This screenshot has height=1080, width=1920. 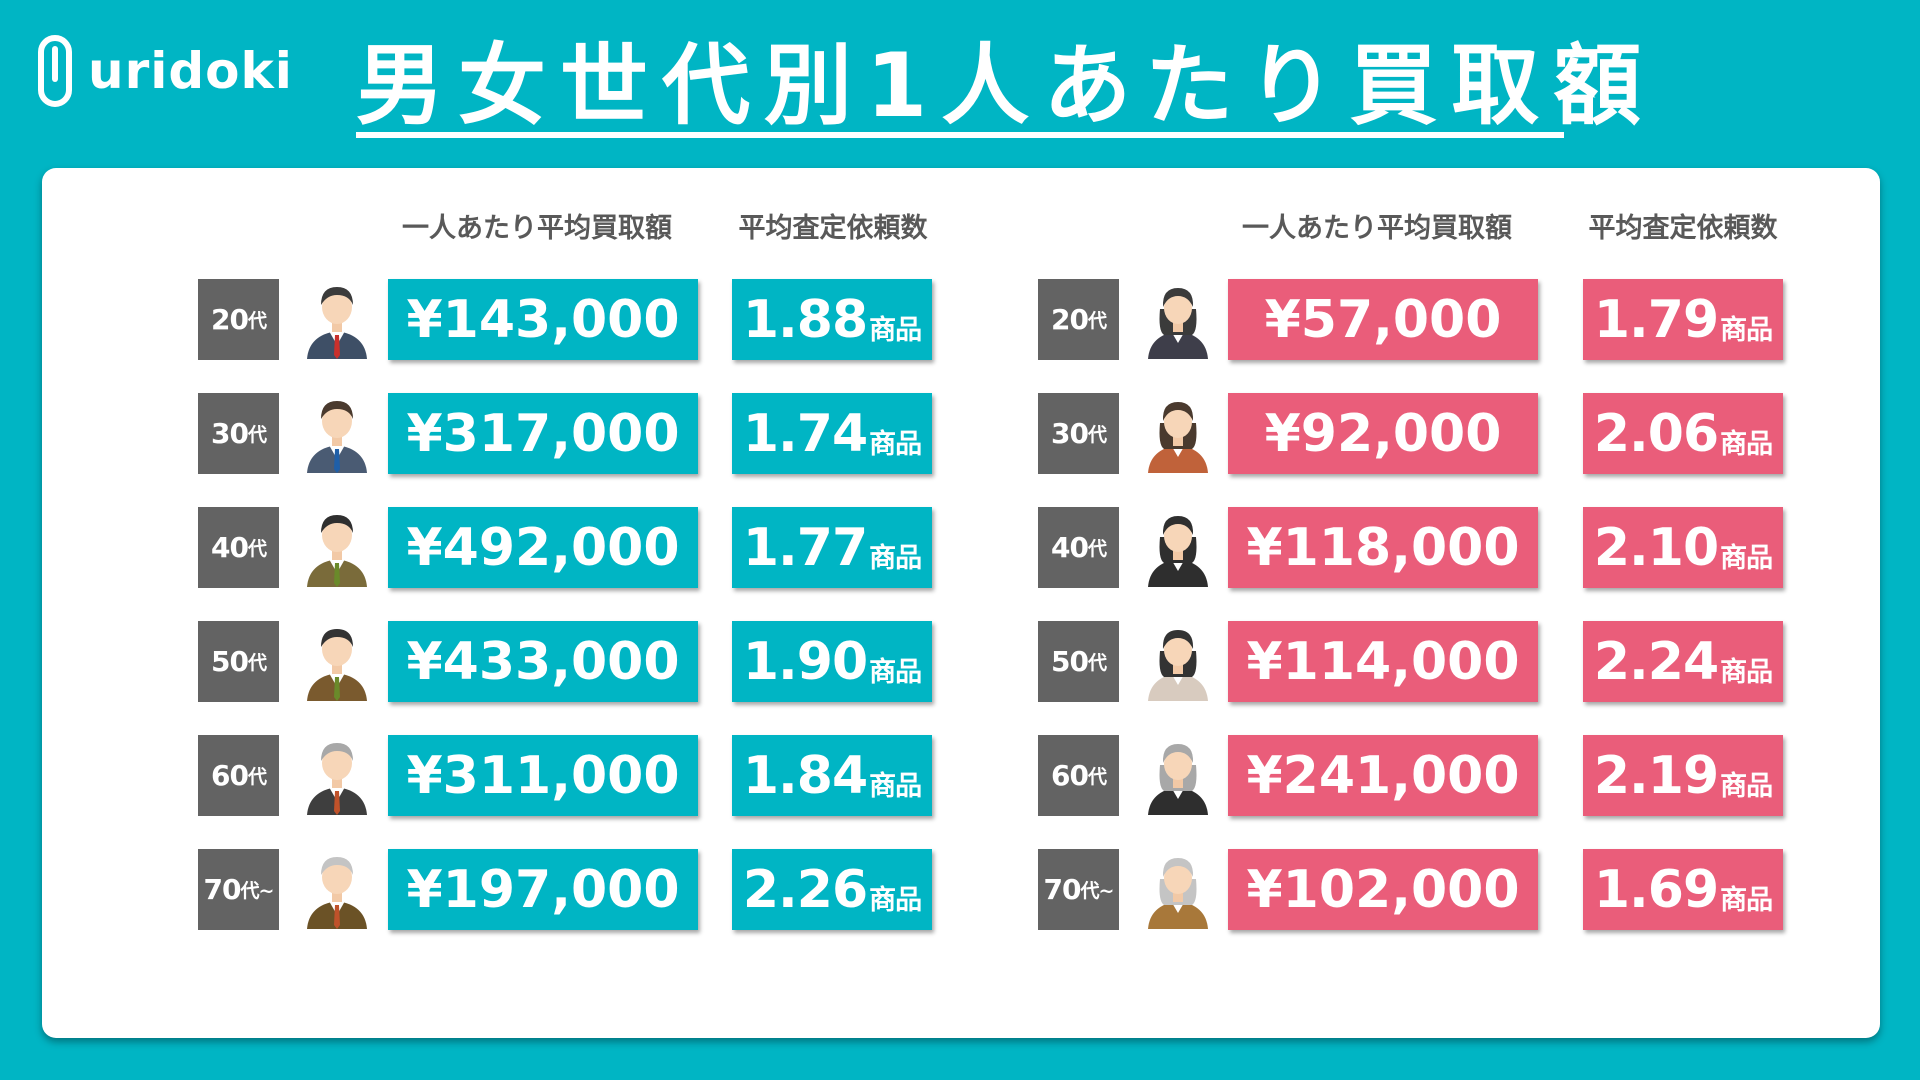 I want to click on logo-text: uridoki, so click(x=190, y=71).